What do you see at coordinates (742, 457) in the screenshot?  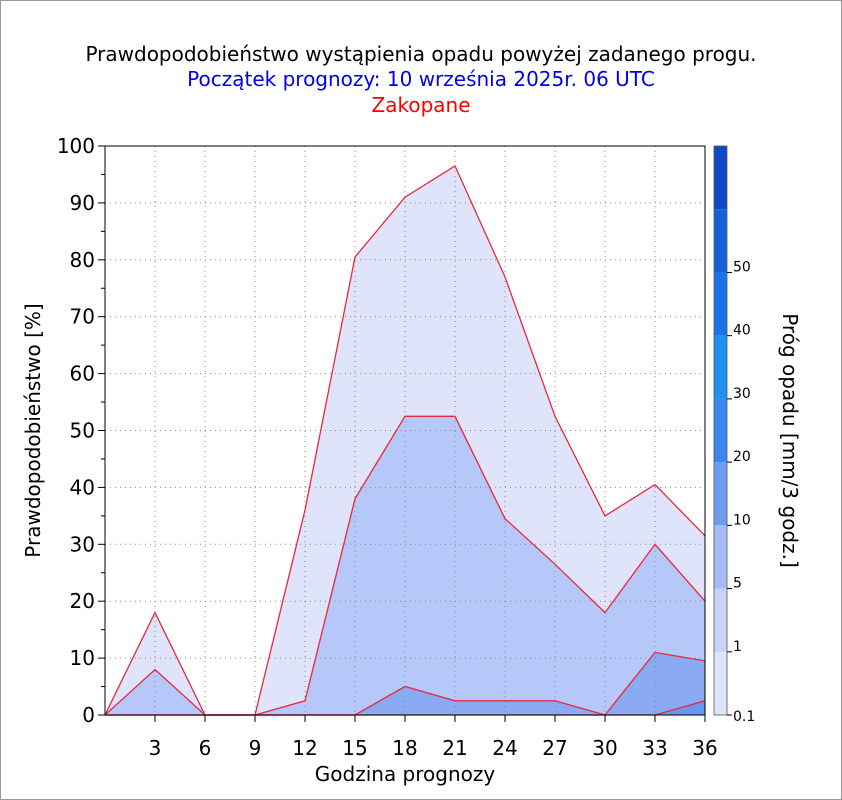 I see `colorbar-tick-label: 20` at bounding box center [742, 457].